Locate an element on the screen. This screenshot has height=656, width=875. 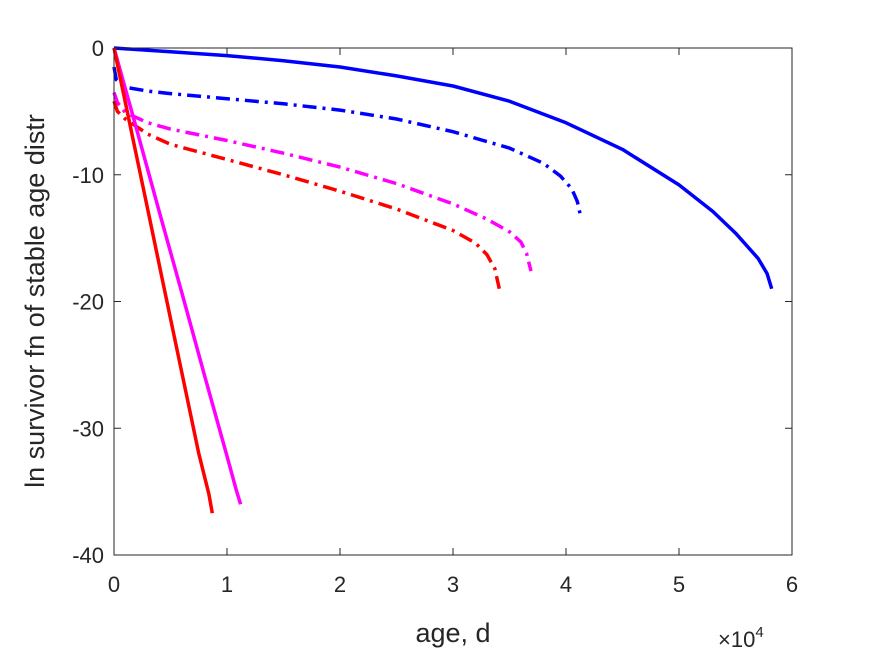
x-tick-label: 2 is located at coordinates (340, 584).